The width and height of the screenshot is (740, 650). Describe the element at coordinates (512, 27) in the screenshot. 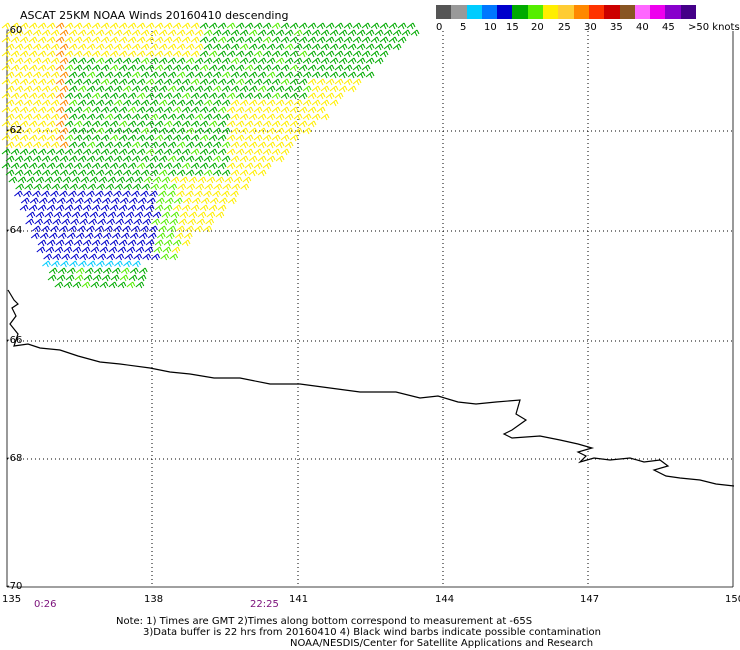

I see `legend-label: 15` at that location.